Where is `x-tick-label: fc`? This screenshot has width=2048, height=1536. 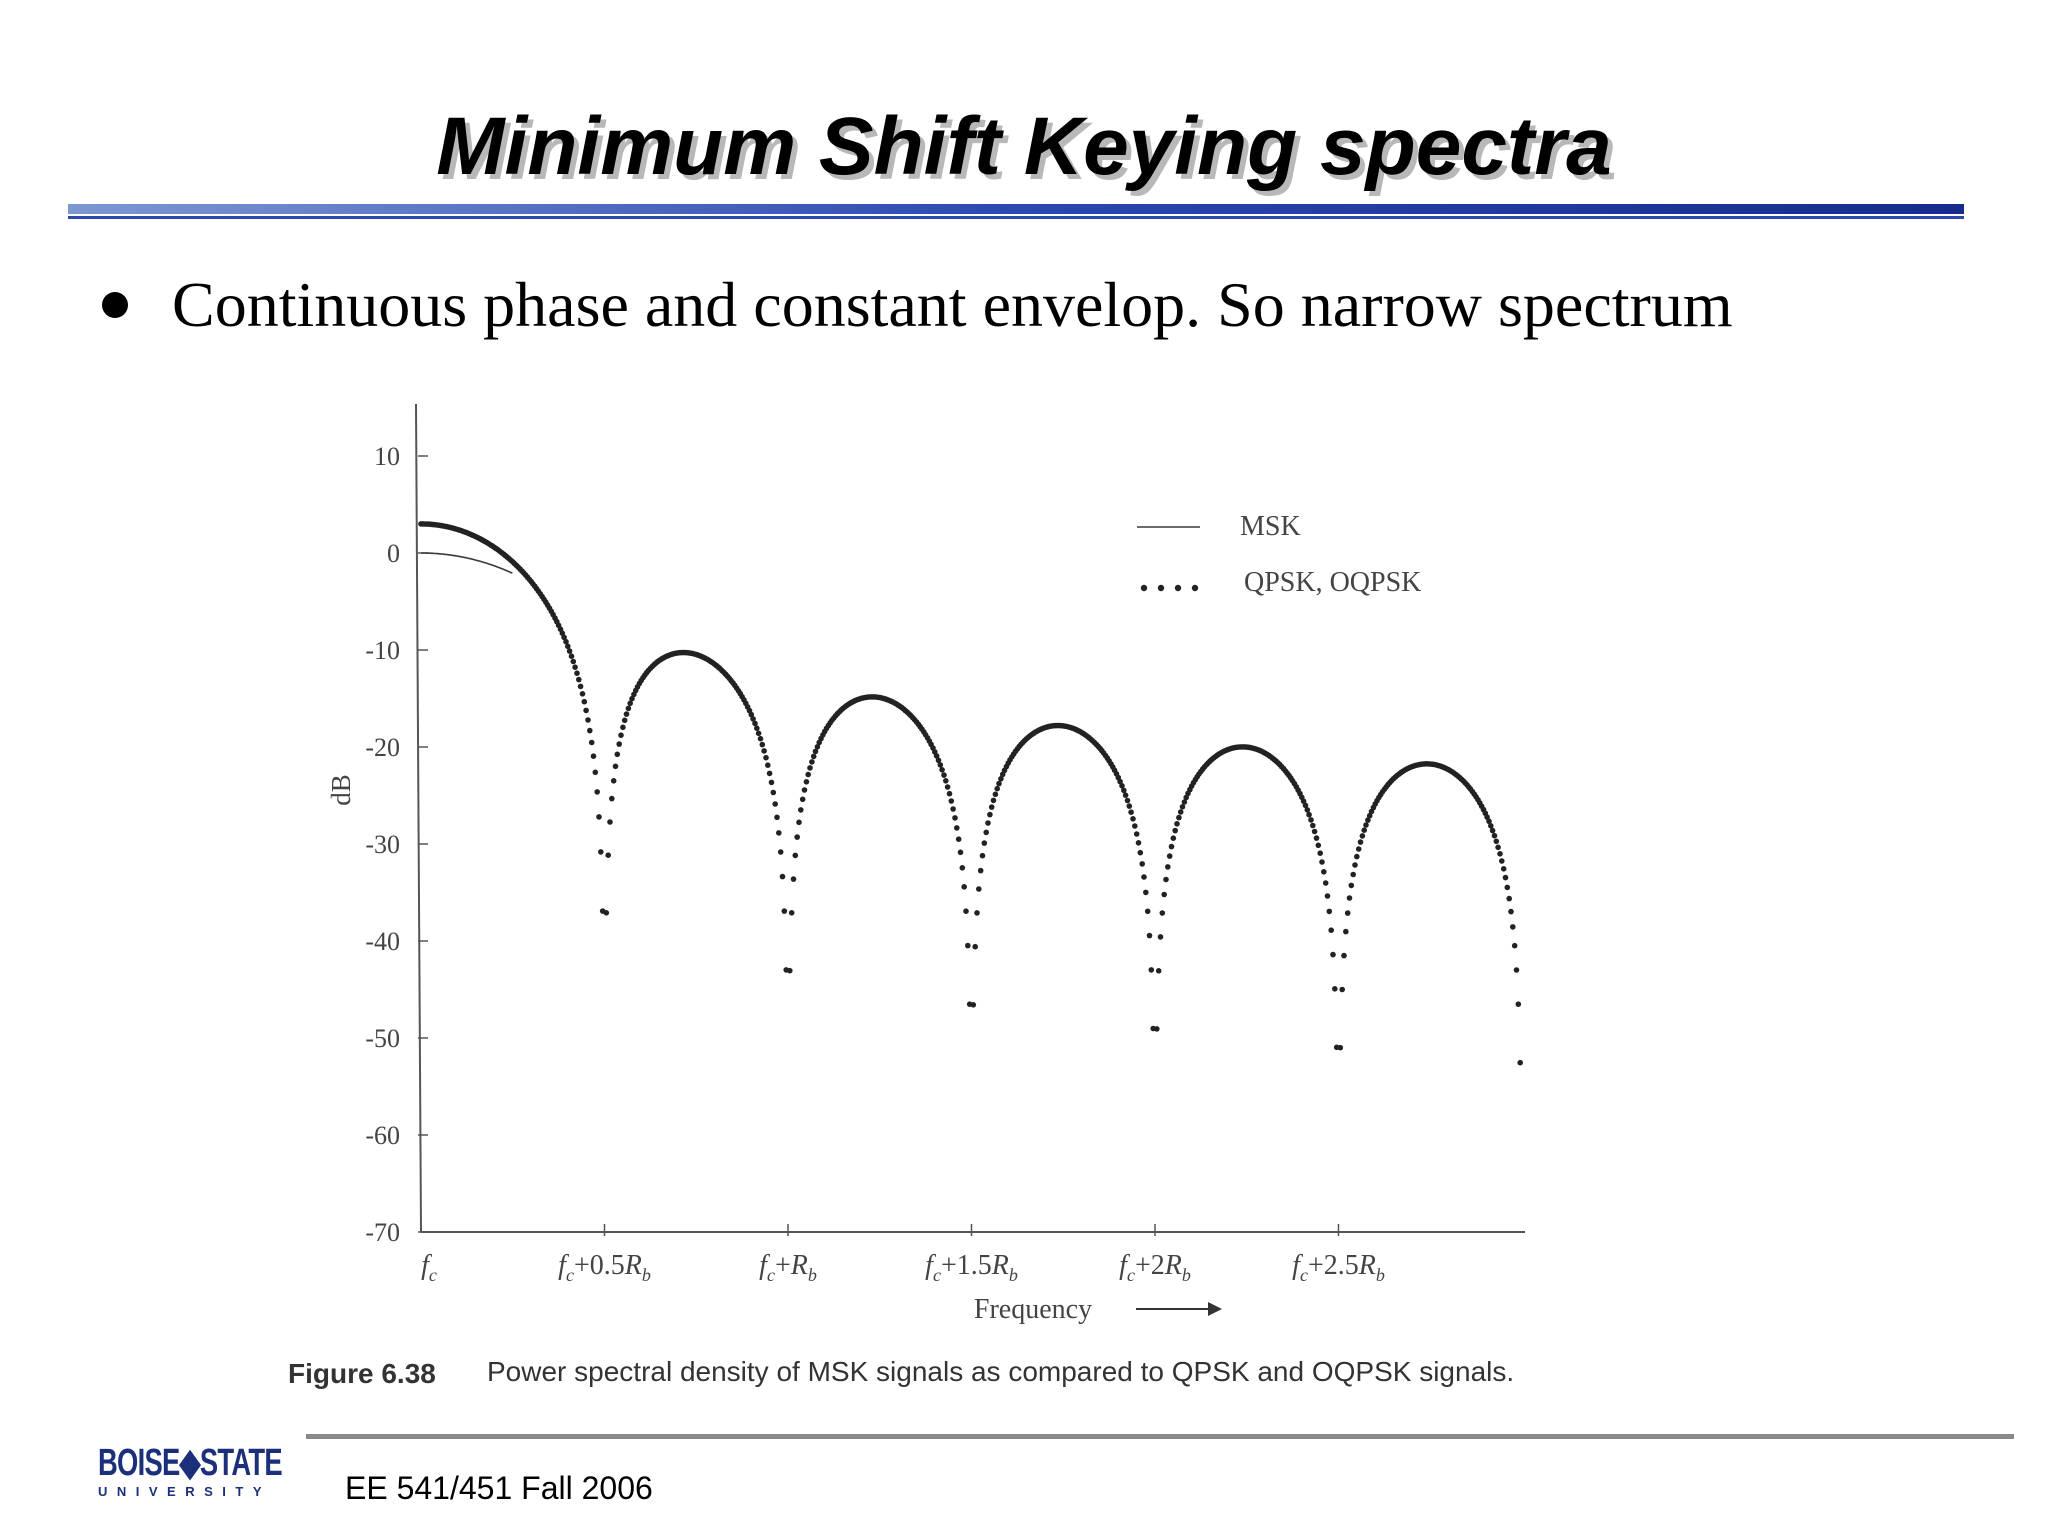 x-tick-label: fc is located at coordinates (429, 1267).